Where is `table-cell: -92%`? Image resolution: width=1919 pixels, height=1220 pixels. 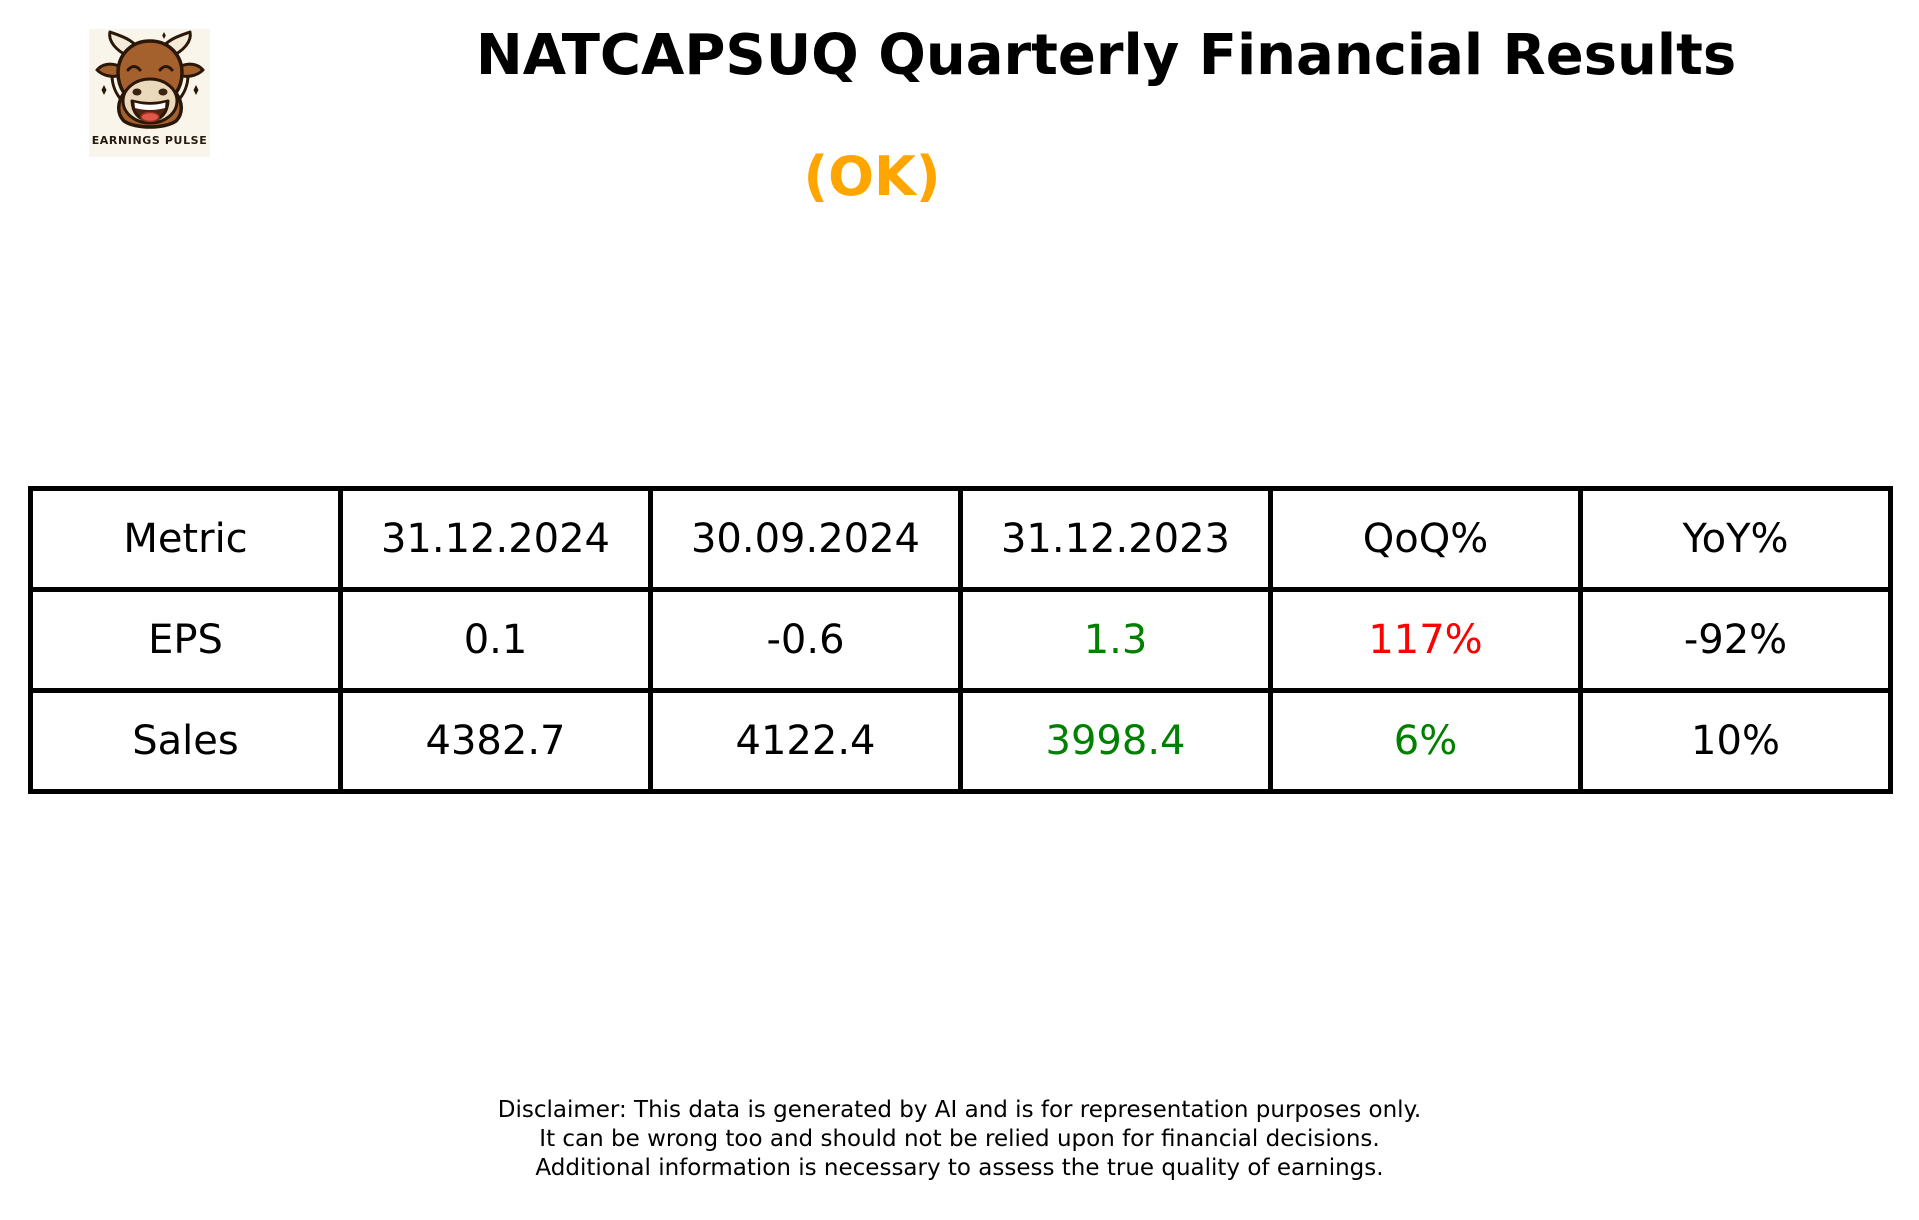 table-cell: -92% is located at coordinates (1735, 640).